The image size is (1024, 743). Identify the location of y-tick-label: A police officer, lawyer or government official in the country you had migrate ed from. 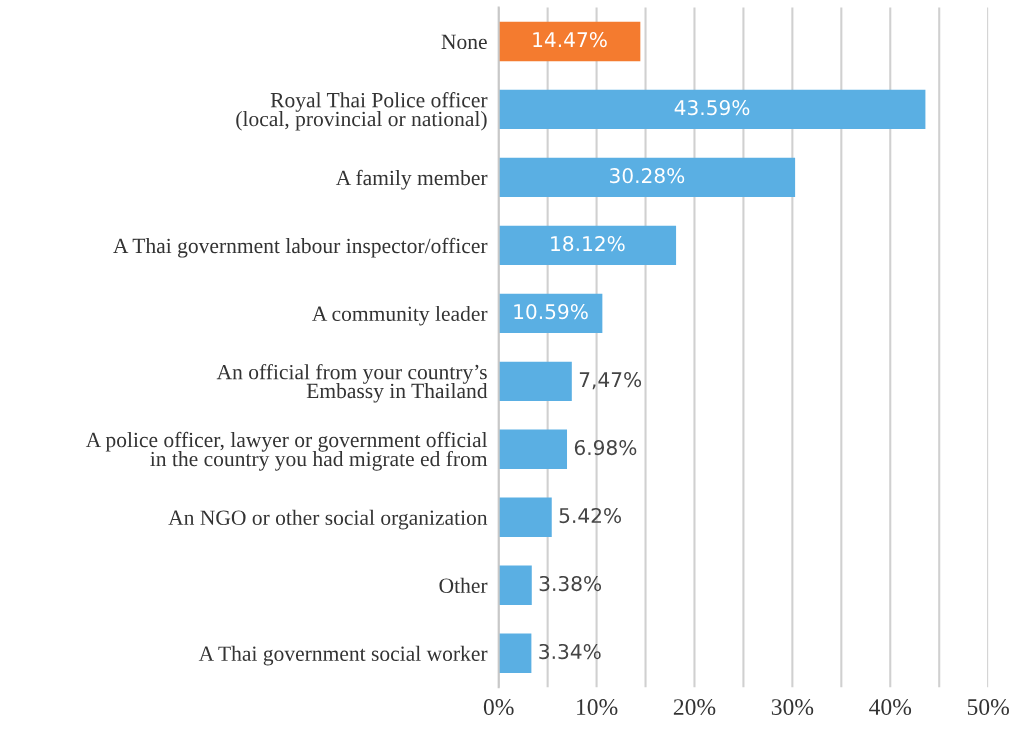
(286, 451).